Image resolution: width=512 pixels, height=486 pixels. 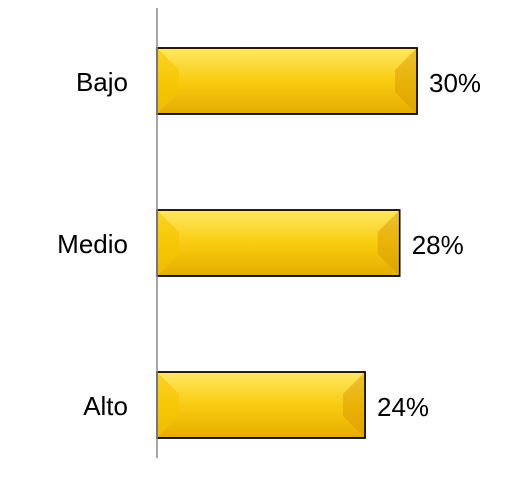 I want to click on value-label: 30%, so click(x=455, y=83).